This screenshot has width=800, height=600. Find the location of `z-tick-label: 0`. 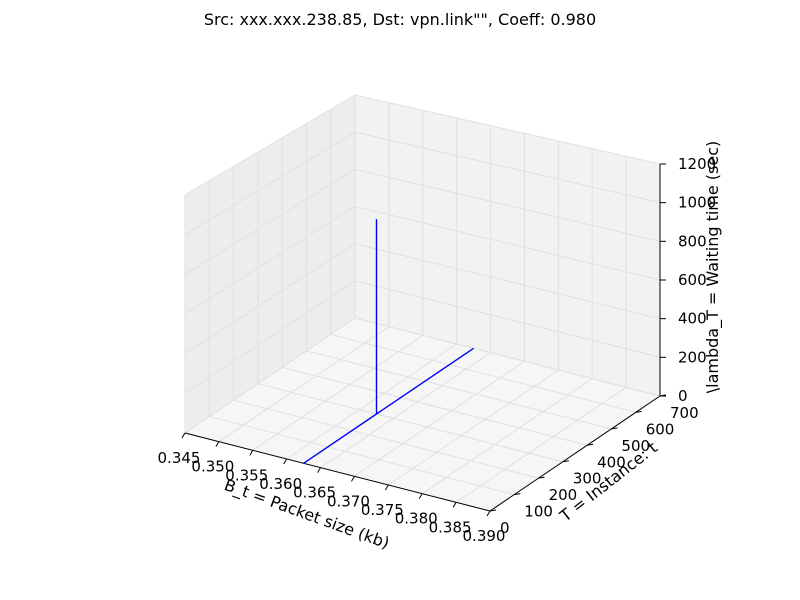

z-tick-label: 0 is located at coordinates (683, 396).